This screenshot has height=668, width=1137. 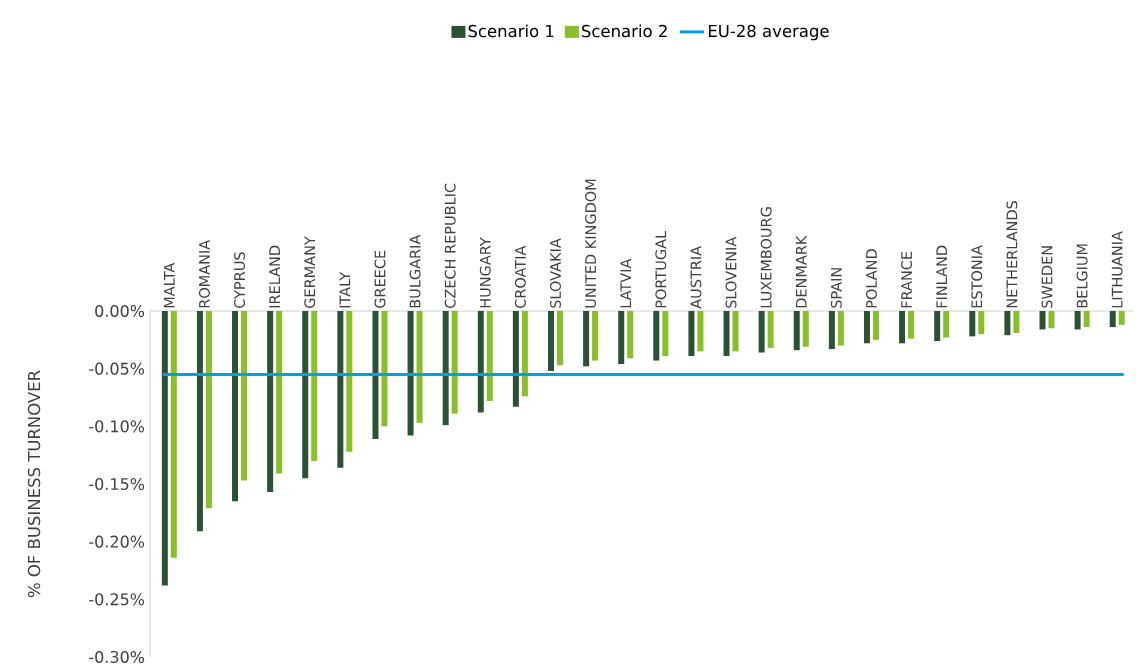 I want to click on x-tick-label: CYPRUS, so click(x=240, y=280).